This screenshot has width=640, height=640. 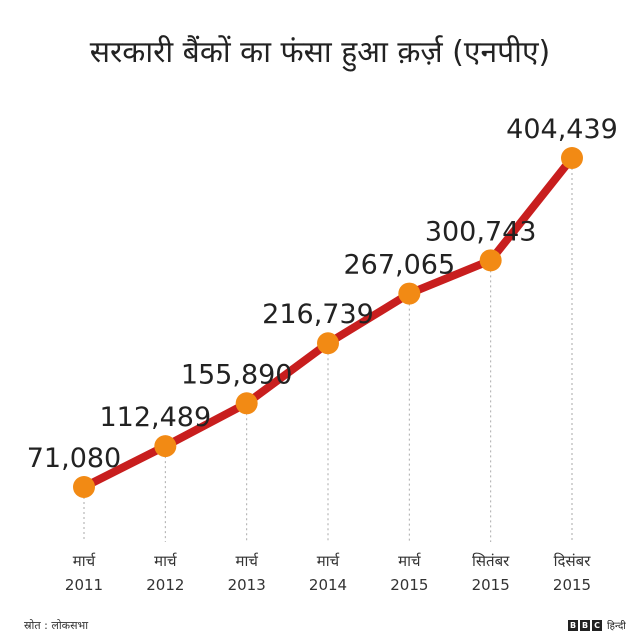 What do you see at coordinates (247, 585) in the screenshot?
I see `x-tick-label-year: 2013` at bounding box center [247, 585].